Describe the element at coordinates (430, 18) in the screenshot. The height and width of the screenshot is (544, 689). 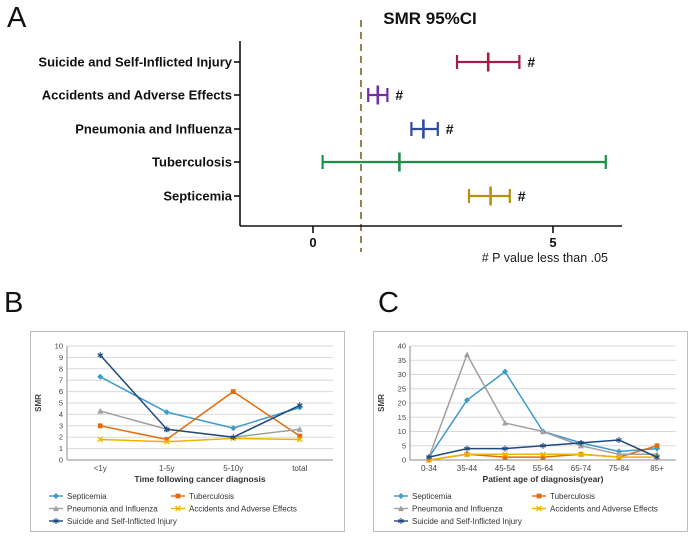
I see `forest-title: SMR 95%CI` at that location.